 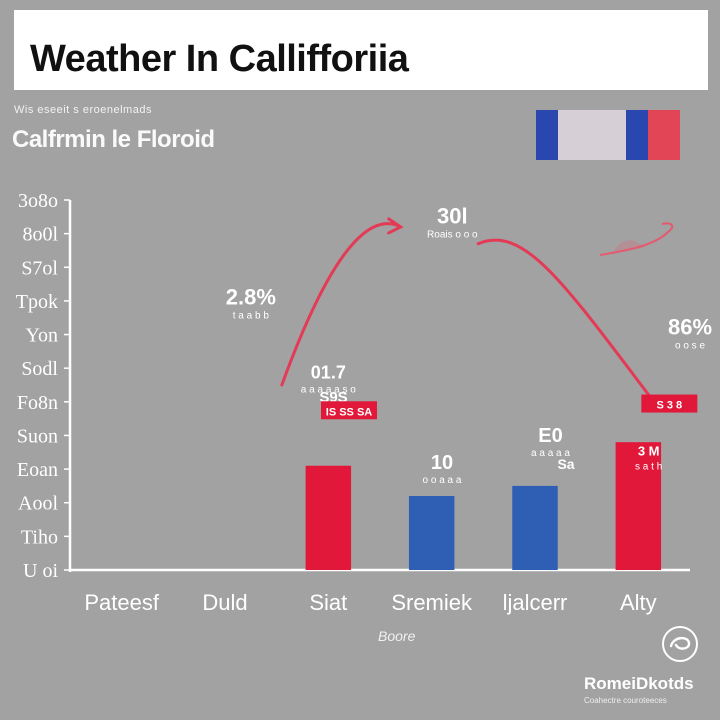 What do you see at coordinates (550, 453) in the screenshot?
I see `data-label-sub: a a a a a` at bounding box center [550, 453].